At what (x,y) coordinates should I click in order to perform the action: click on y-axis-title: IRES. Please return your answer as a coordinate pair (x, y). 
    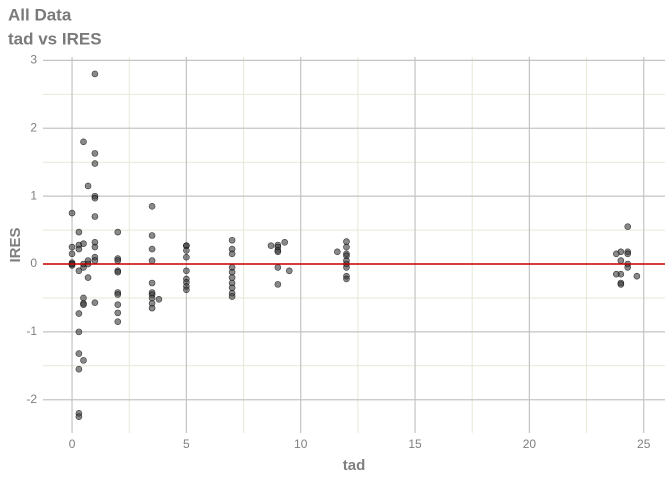
    Looking at the image, I should click on (15, 244).